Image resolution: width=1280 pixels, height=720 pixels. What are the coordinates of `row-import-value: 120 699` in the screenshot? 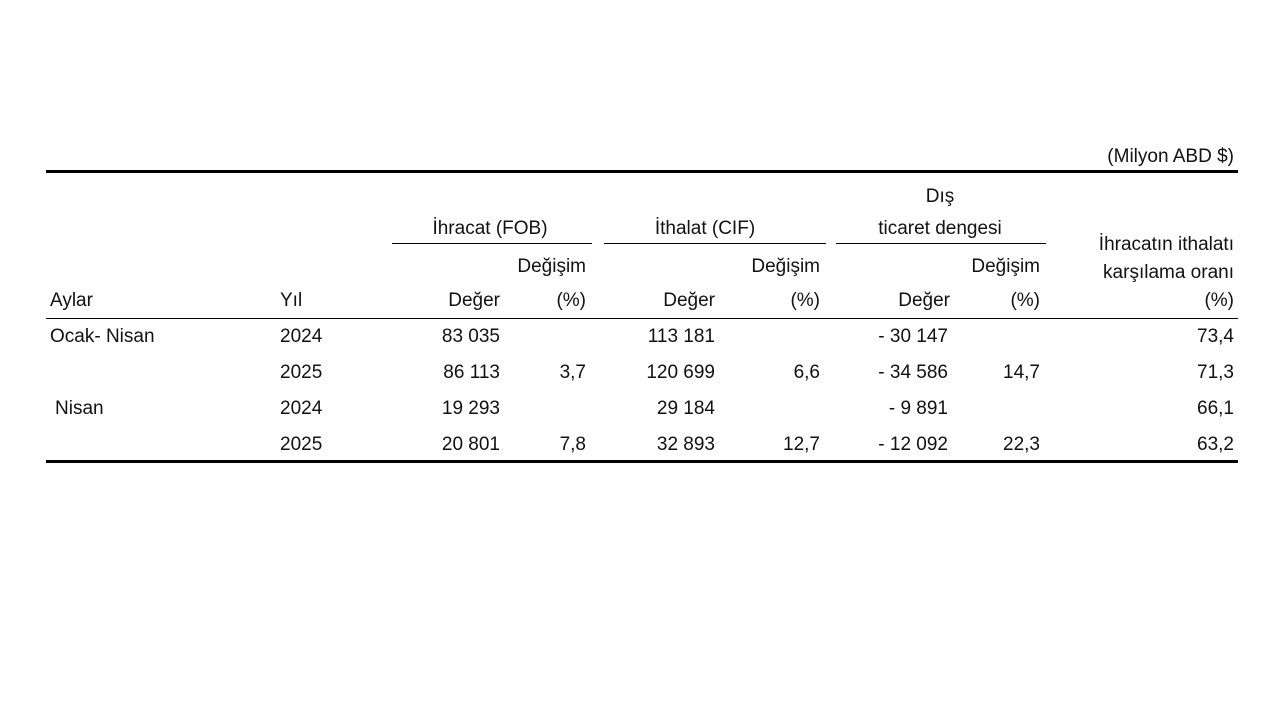 It's located at (680, 372).